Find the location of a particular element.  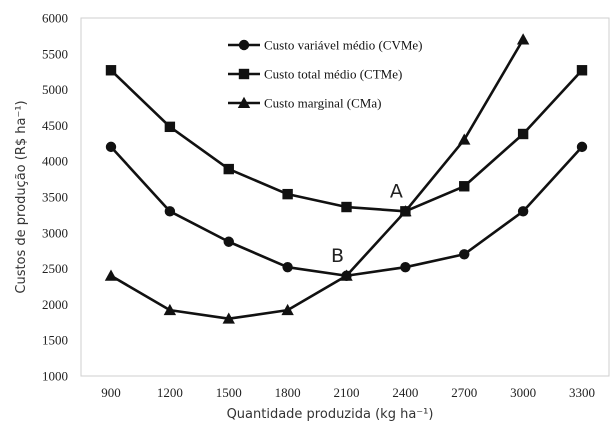

y-tick-label: 6000 is located at coordinates (55, 18).